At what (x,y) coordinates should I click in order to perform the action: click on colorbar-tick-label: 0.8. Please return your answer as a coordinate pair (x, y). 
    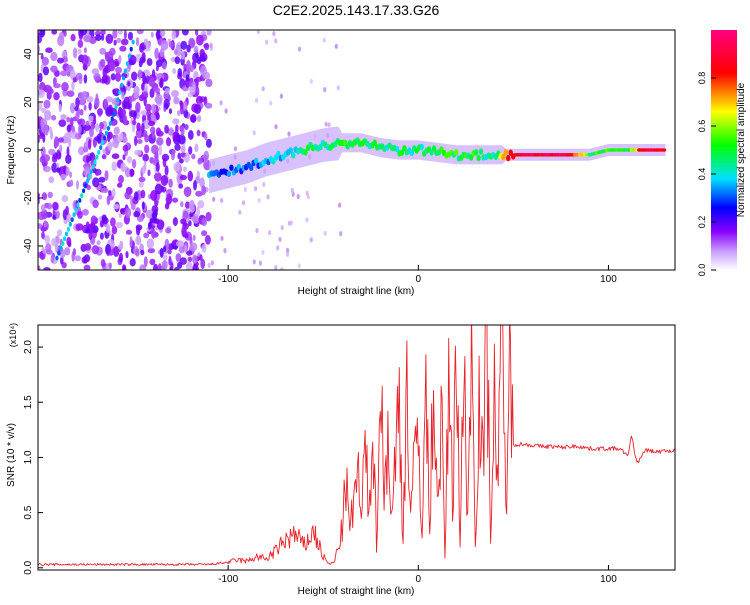
    Looking at the image, I should click on (702, 78).